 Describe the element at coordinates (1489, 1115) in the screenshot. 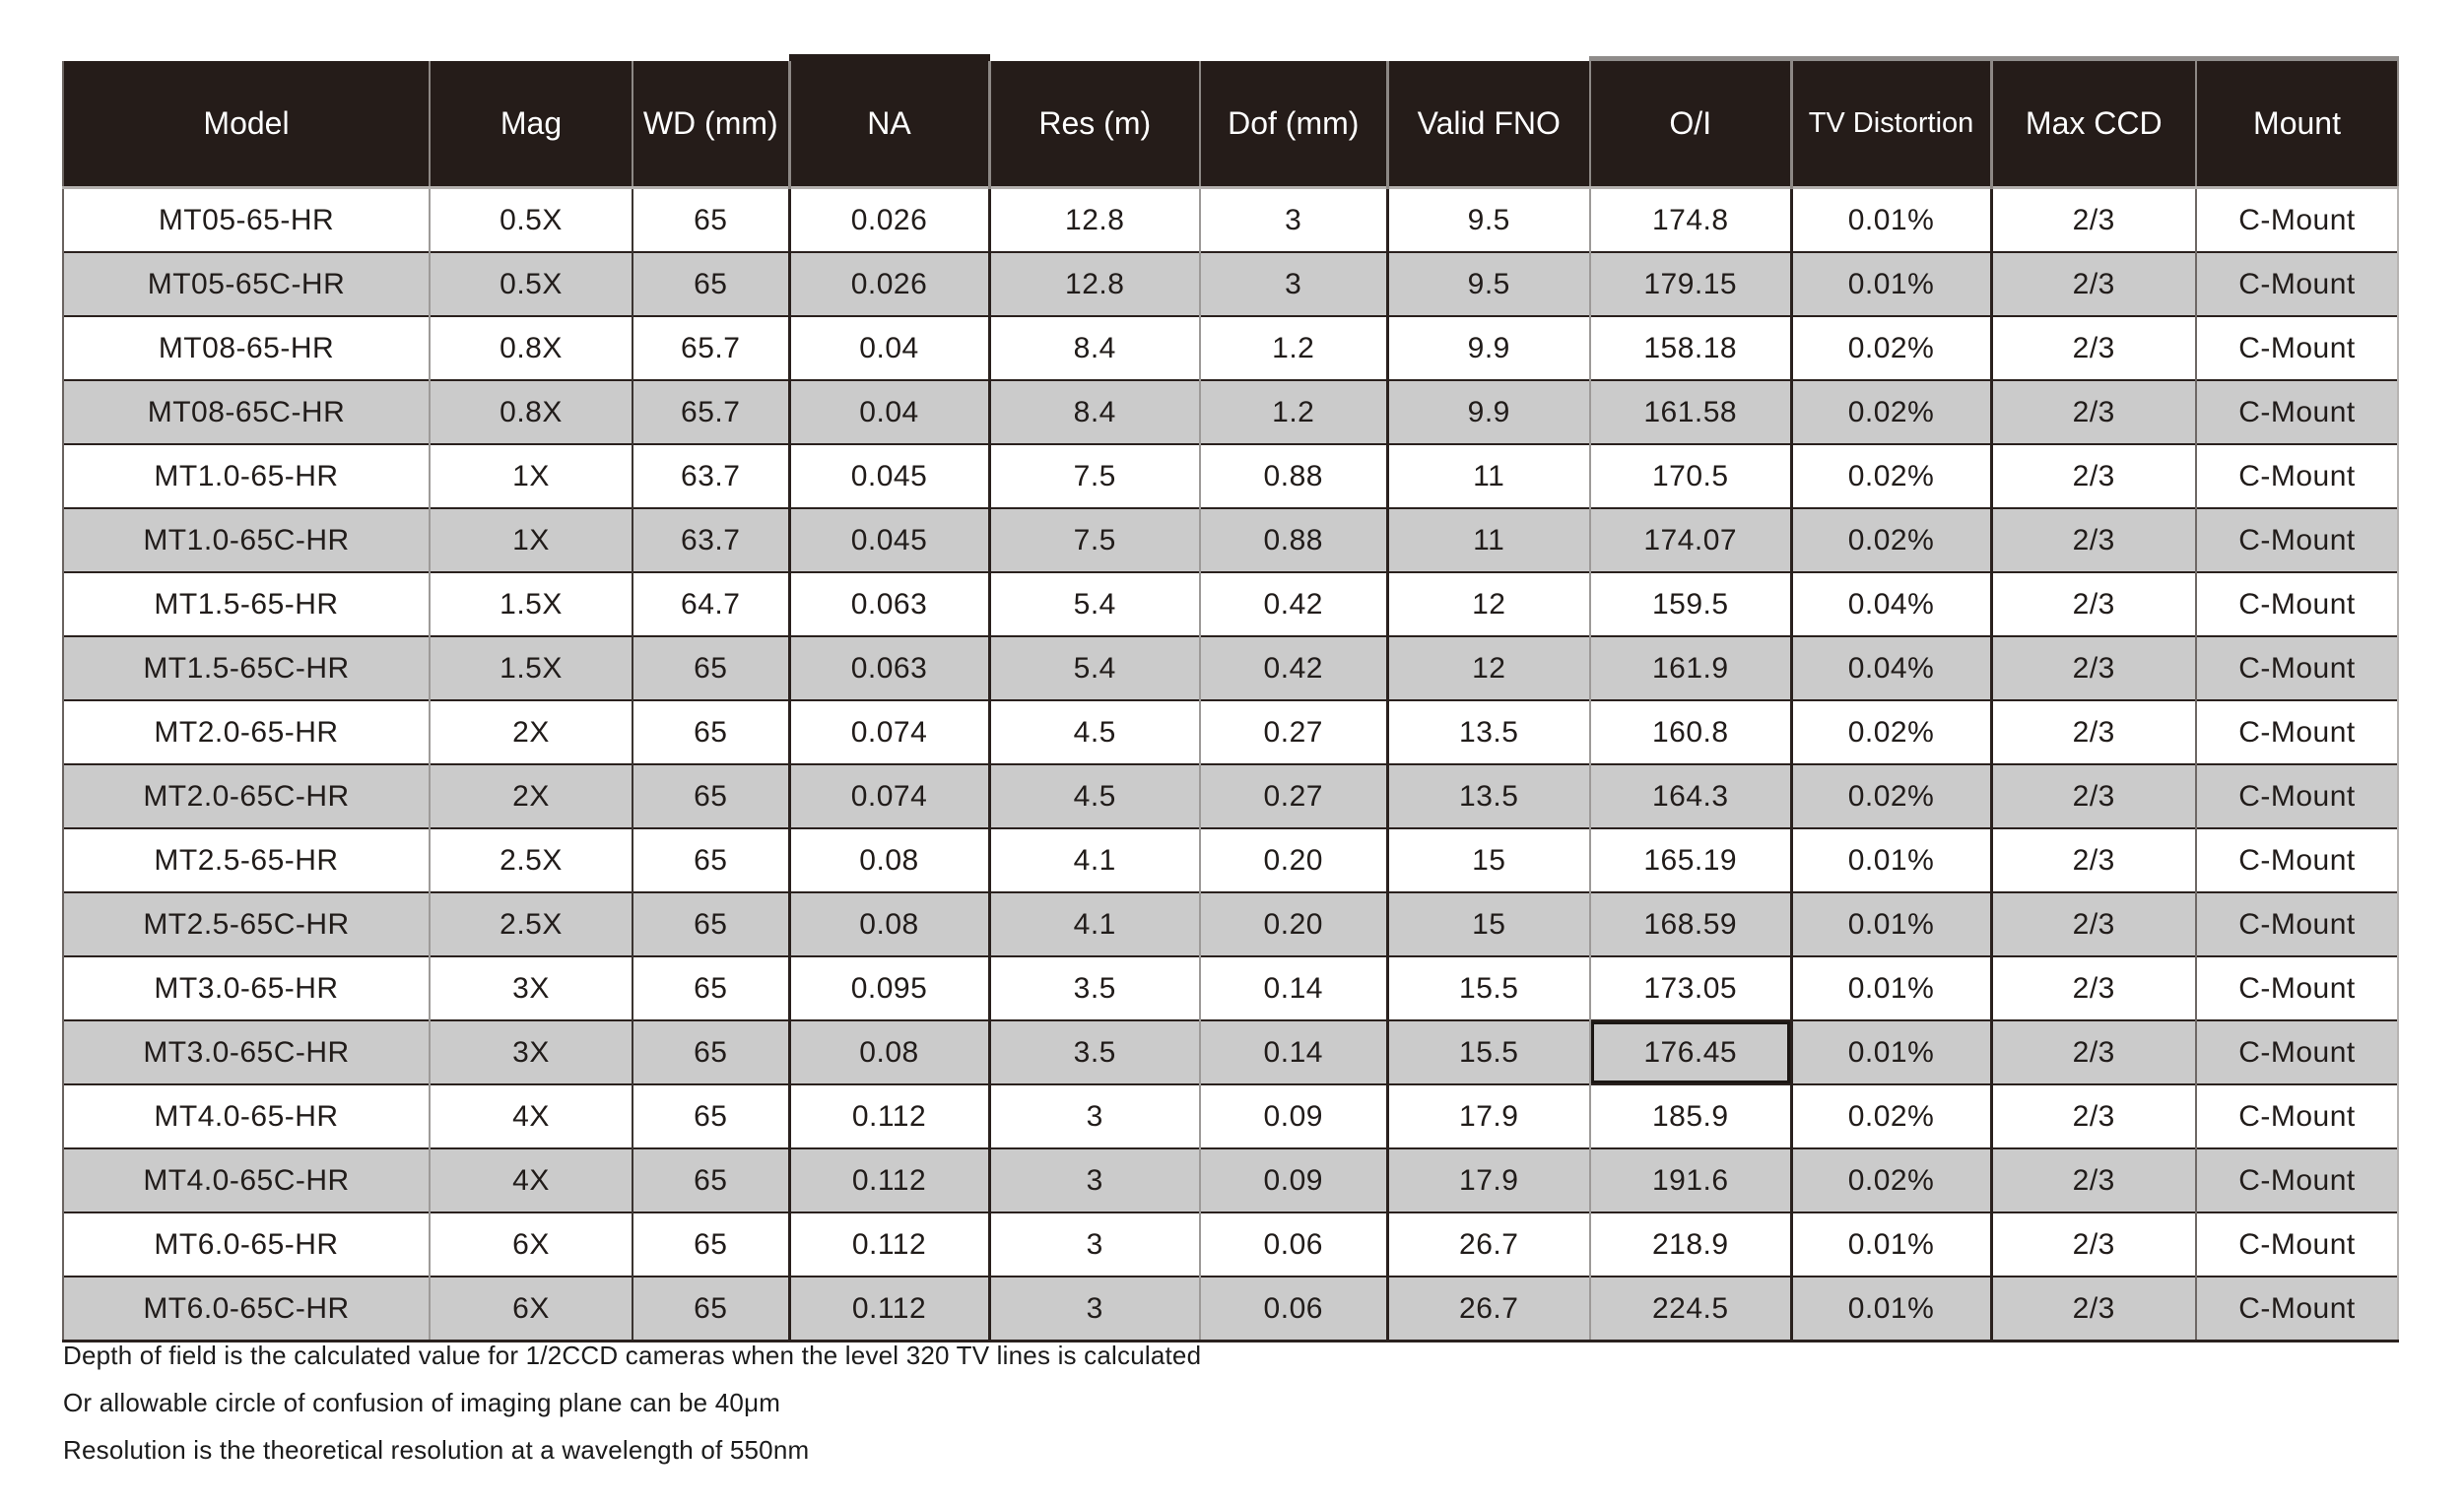

I see `cell-valid-fno: 17.9` at that location.